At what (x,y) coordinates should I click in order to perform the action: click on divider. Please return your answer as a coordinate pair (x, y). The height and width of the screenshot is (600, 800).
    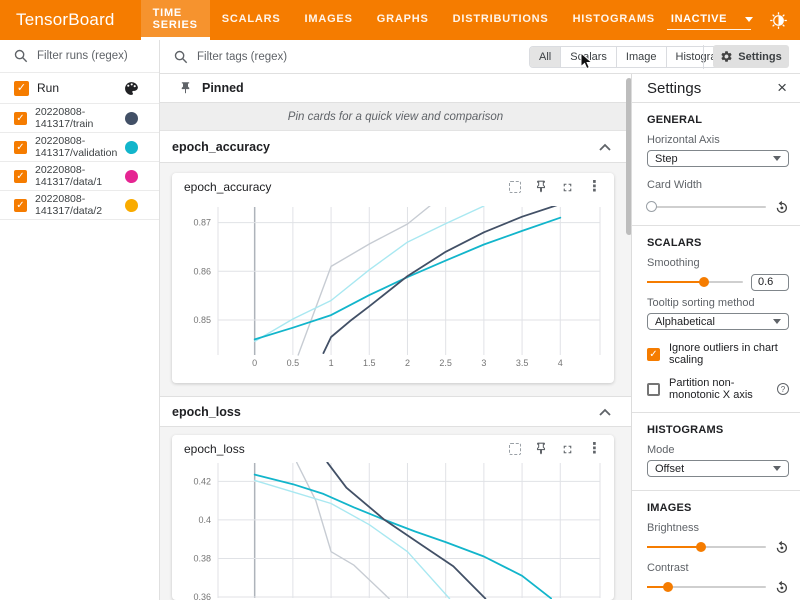
    Looking at the image, I should click on (716, 225).